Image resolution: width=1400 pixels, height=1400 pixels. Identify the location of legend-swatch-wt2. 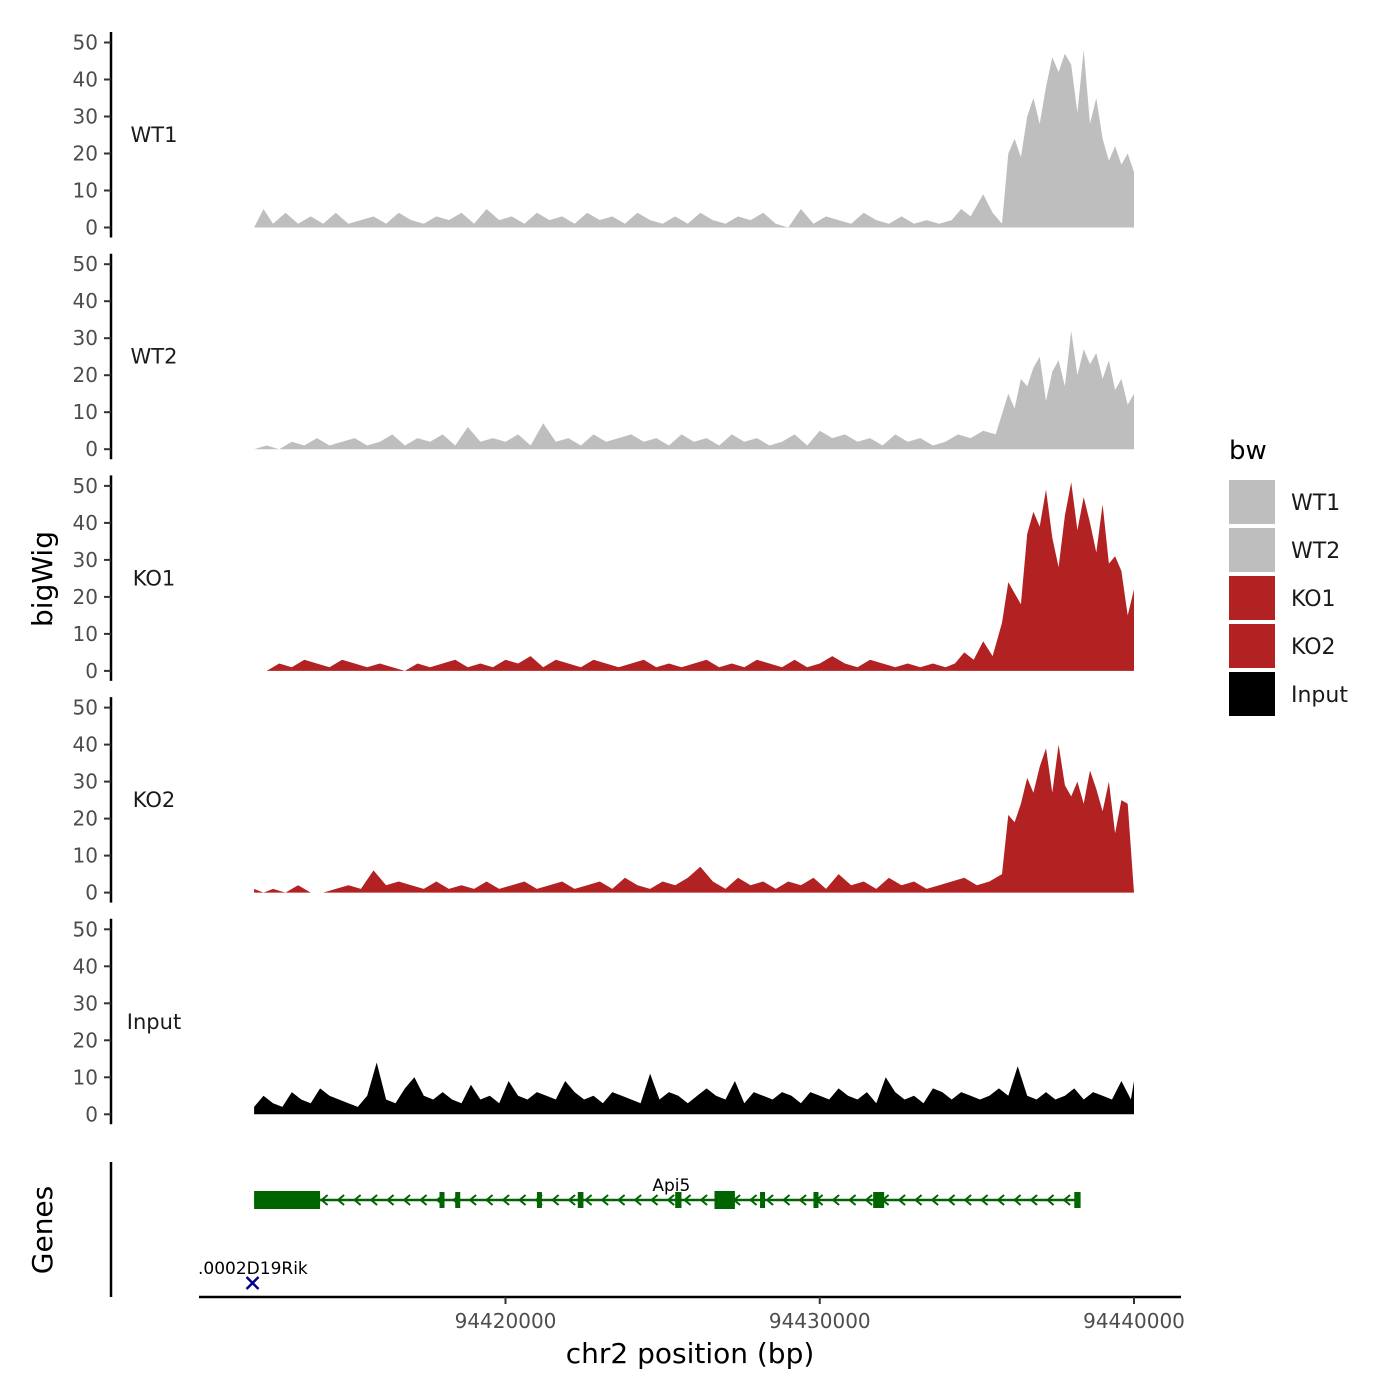
(1252, 550).